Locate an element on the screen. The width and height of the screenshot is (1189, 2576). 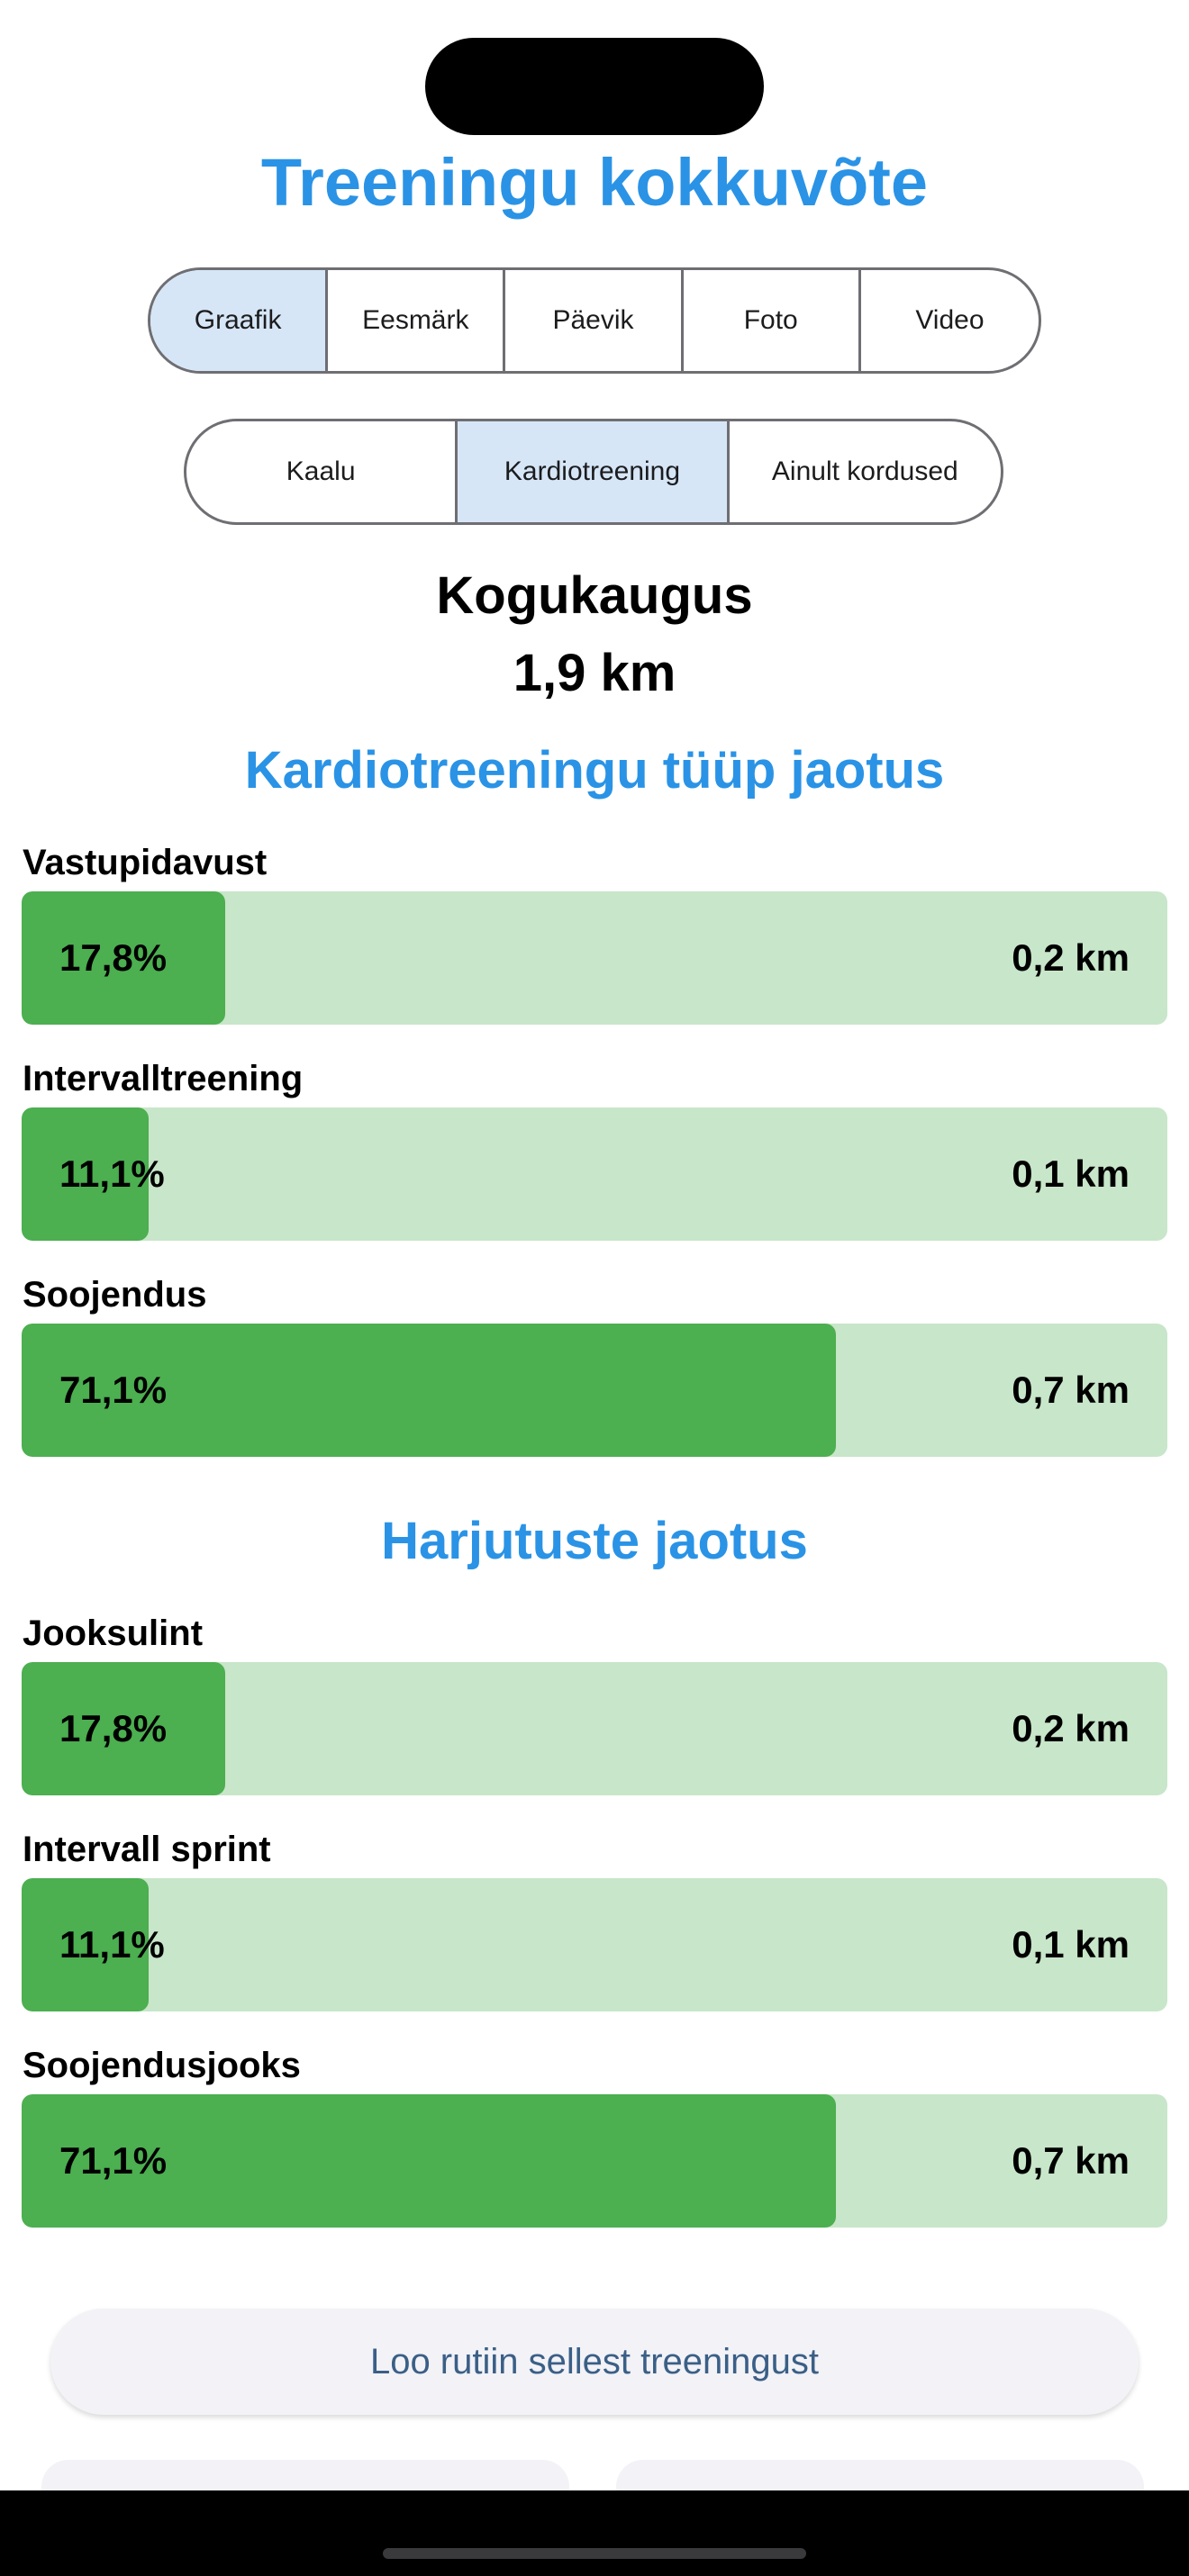
main-tab-bar: Graafik Eesmärk Päevik Foto Video is located at coordinates (594, 320).